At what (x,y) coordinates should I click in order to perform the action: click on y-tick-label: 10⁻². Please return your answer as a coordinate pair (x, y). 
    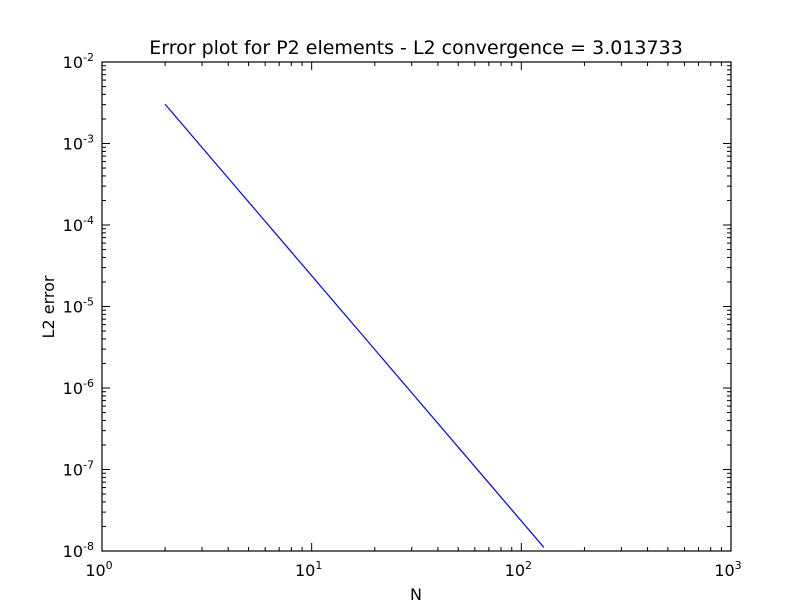
    Looking at the image, I should click on (78, 61).